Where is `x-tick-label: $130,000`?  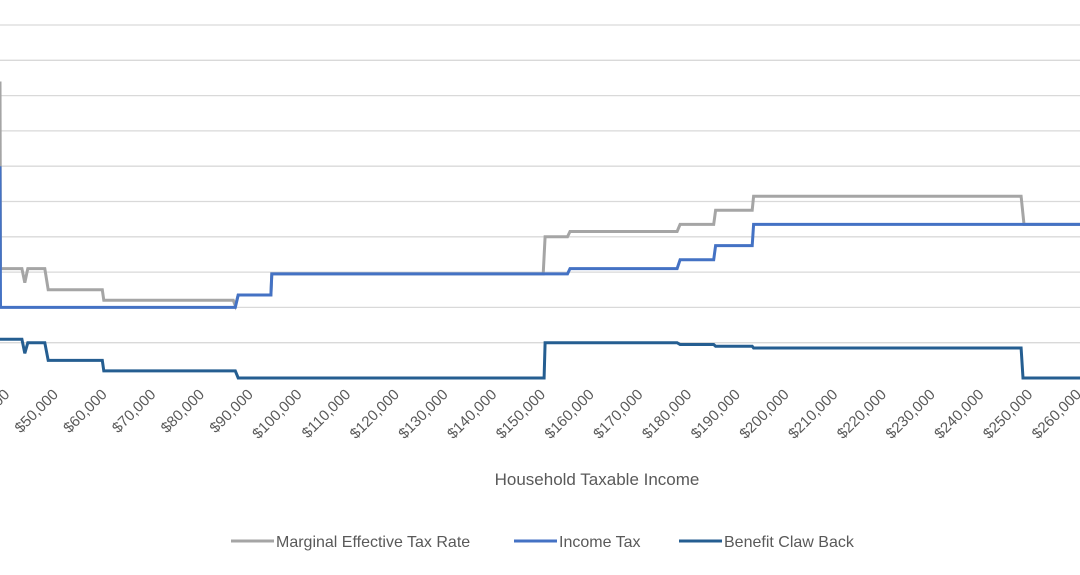 x-tick-label: $130,000 is located at coordinates (423, 414).